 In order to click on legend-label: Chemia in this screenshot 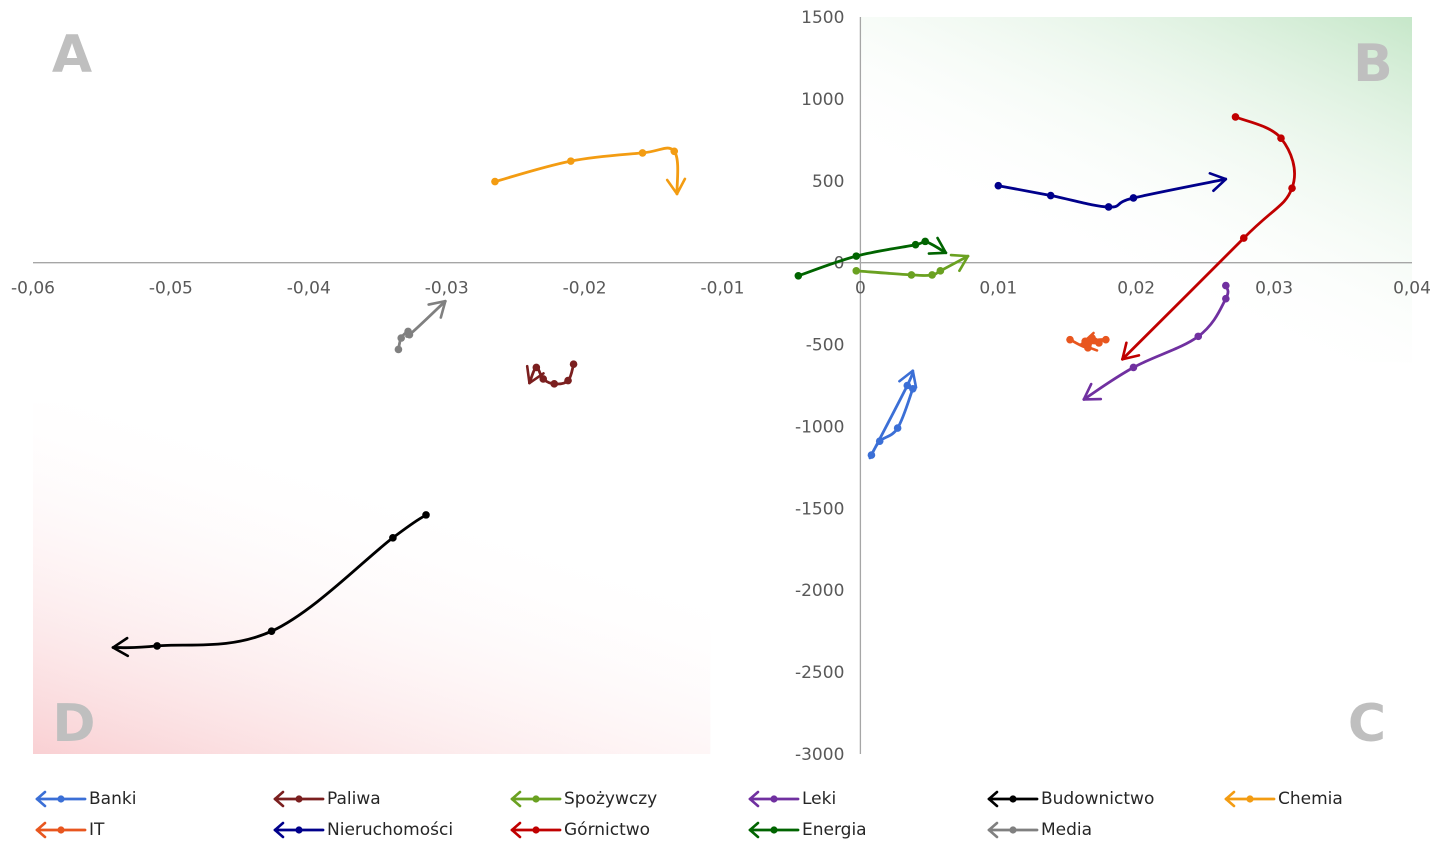, I will do `click(1310, 799)`.